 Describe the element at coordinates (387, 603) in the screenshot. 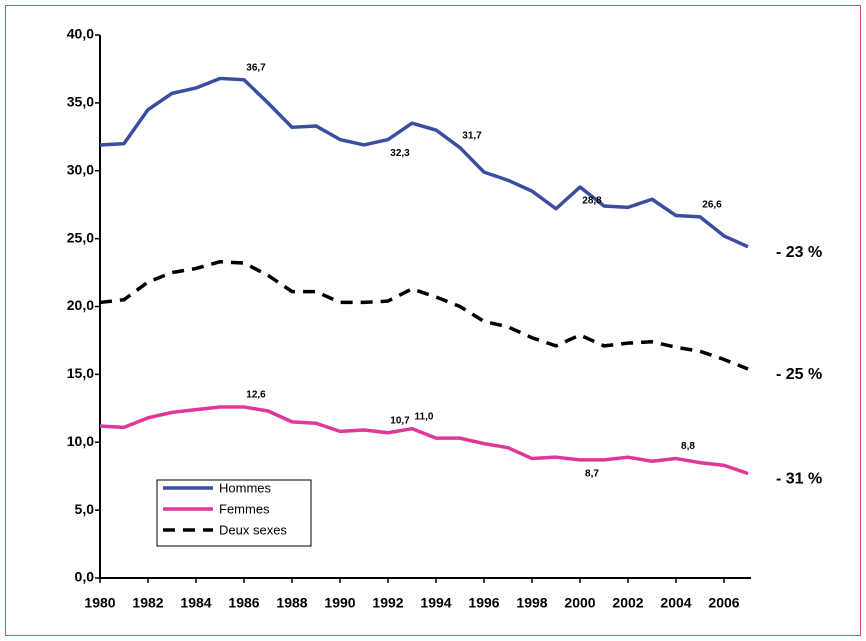

I see `x-tick-label: 1992` at that location.